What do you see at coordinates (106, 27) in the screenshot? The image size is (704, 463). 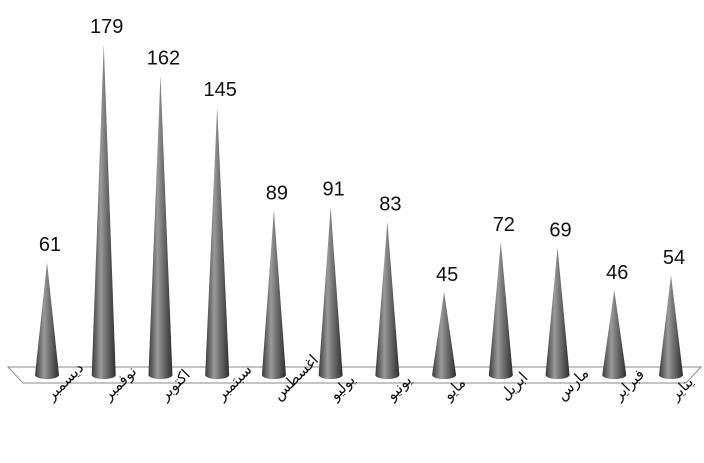 I see `data-label: 179` at bounding box center [106, 27].